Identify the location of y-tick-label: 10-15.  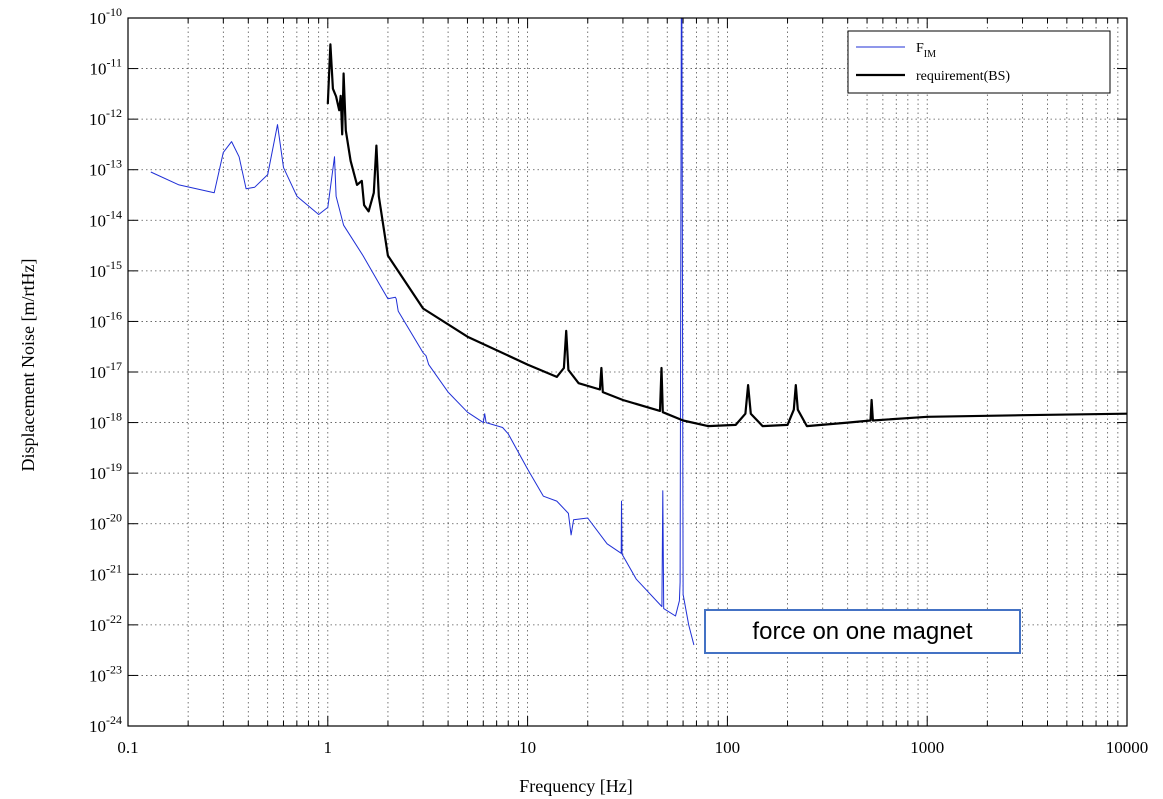
(105, 269).